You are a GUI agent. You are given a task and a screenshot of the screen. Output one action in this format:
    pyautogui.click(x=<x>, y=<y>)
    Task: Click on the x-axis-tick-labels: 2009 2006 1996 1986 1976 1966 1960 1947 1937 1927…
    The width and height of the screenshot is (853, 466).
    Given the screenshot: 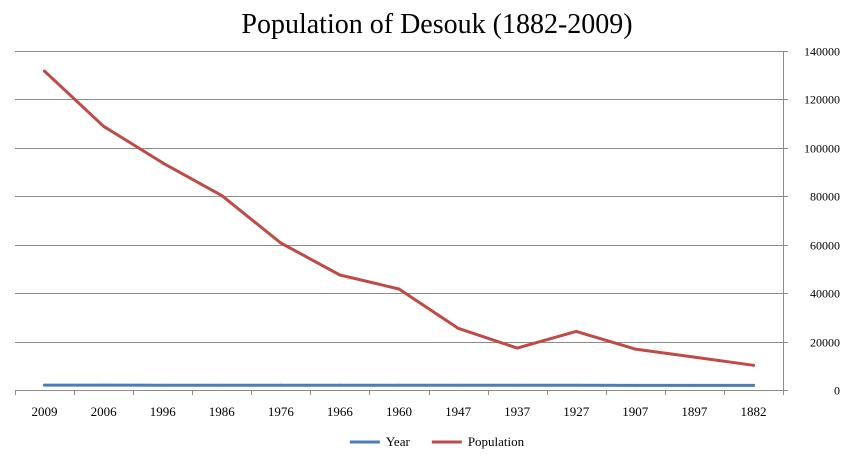 What is the action you would take?
    pyautogui.click(x=399, y=411)
    